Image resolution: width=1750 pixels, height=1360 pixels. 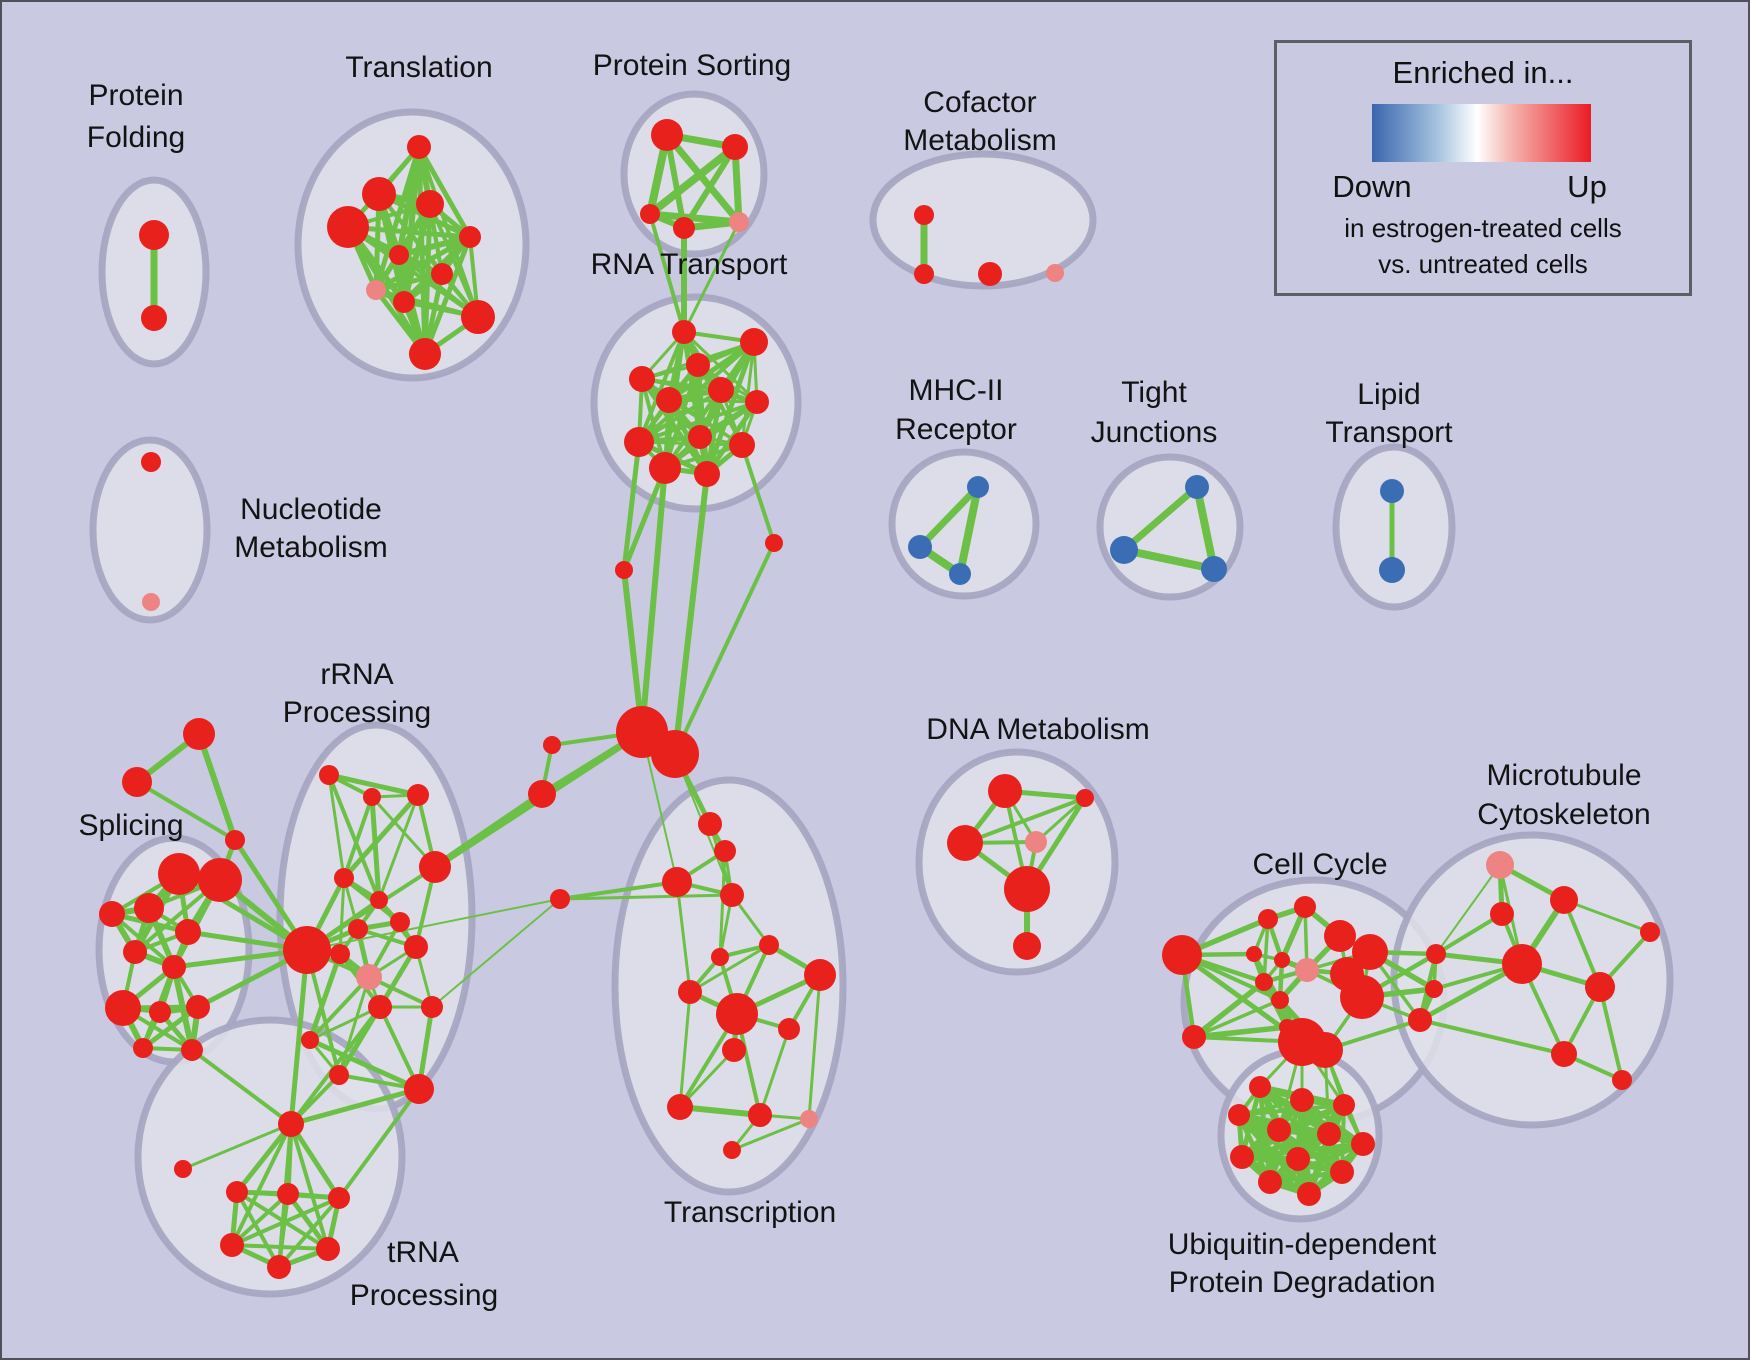 What do you see at coordinates (669, 400) in the screenshot?
I see `node-rt6` at bounding box center [669, 400].